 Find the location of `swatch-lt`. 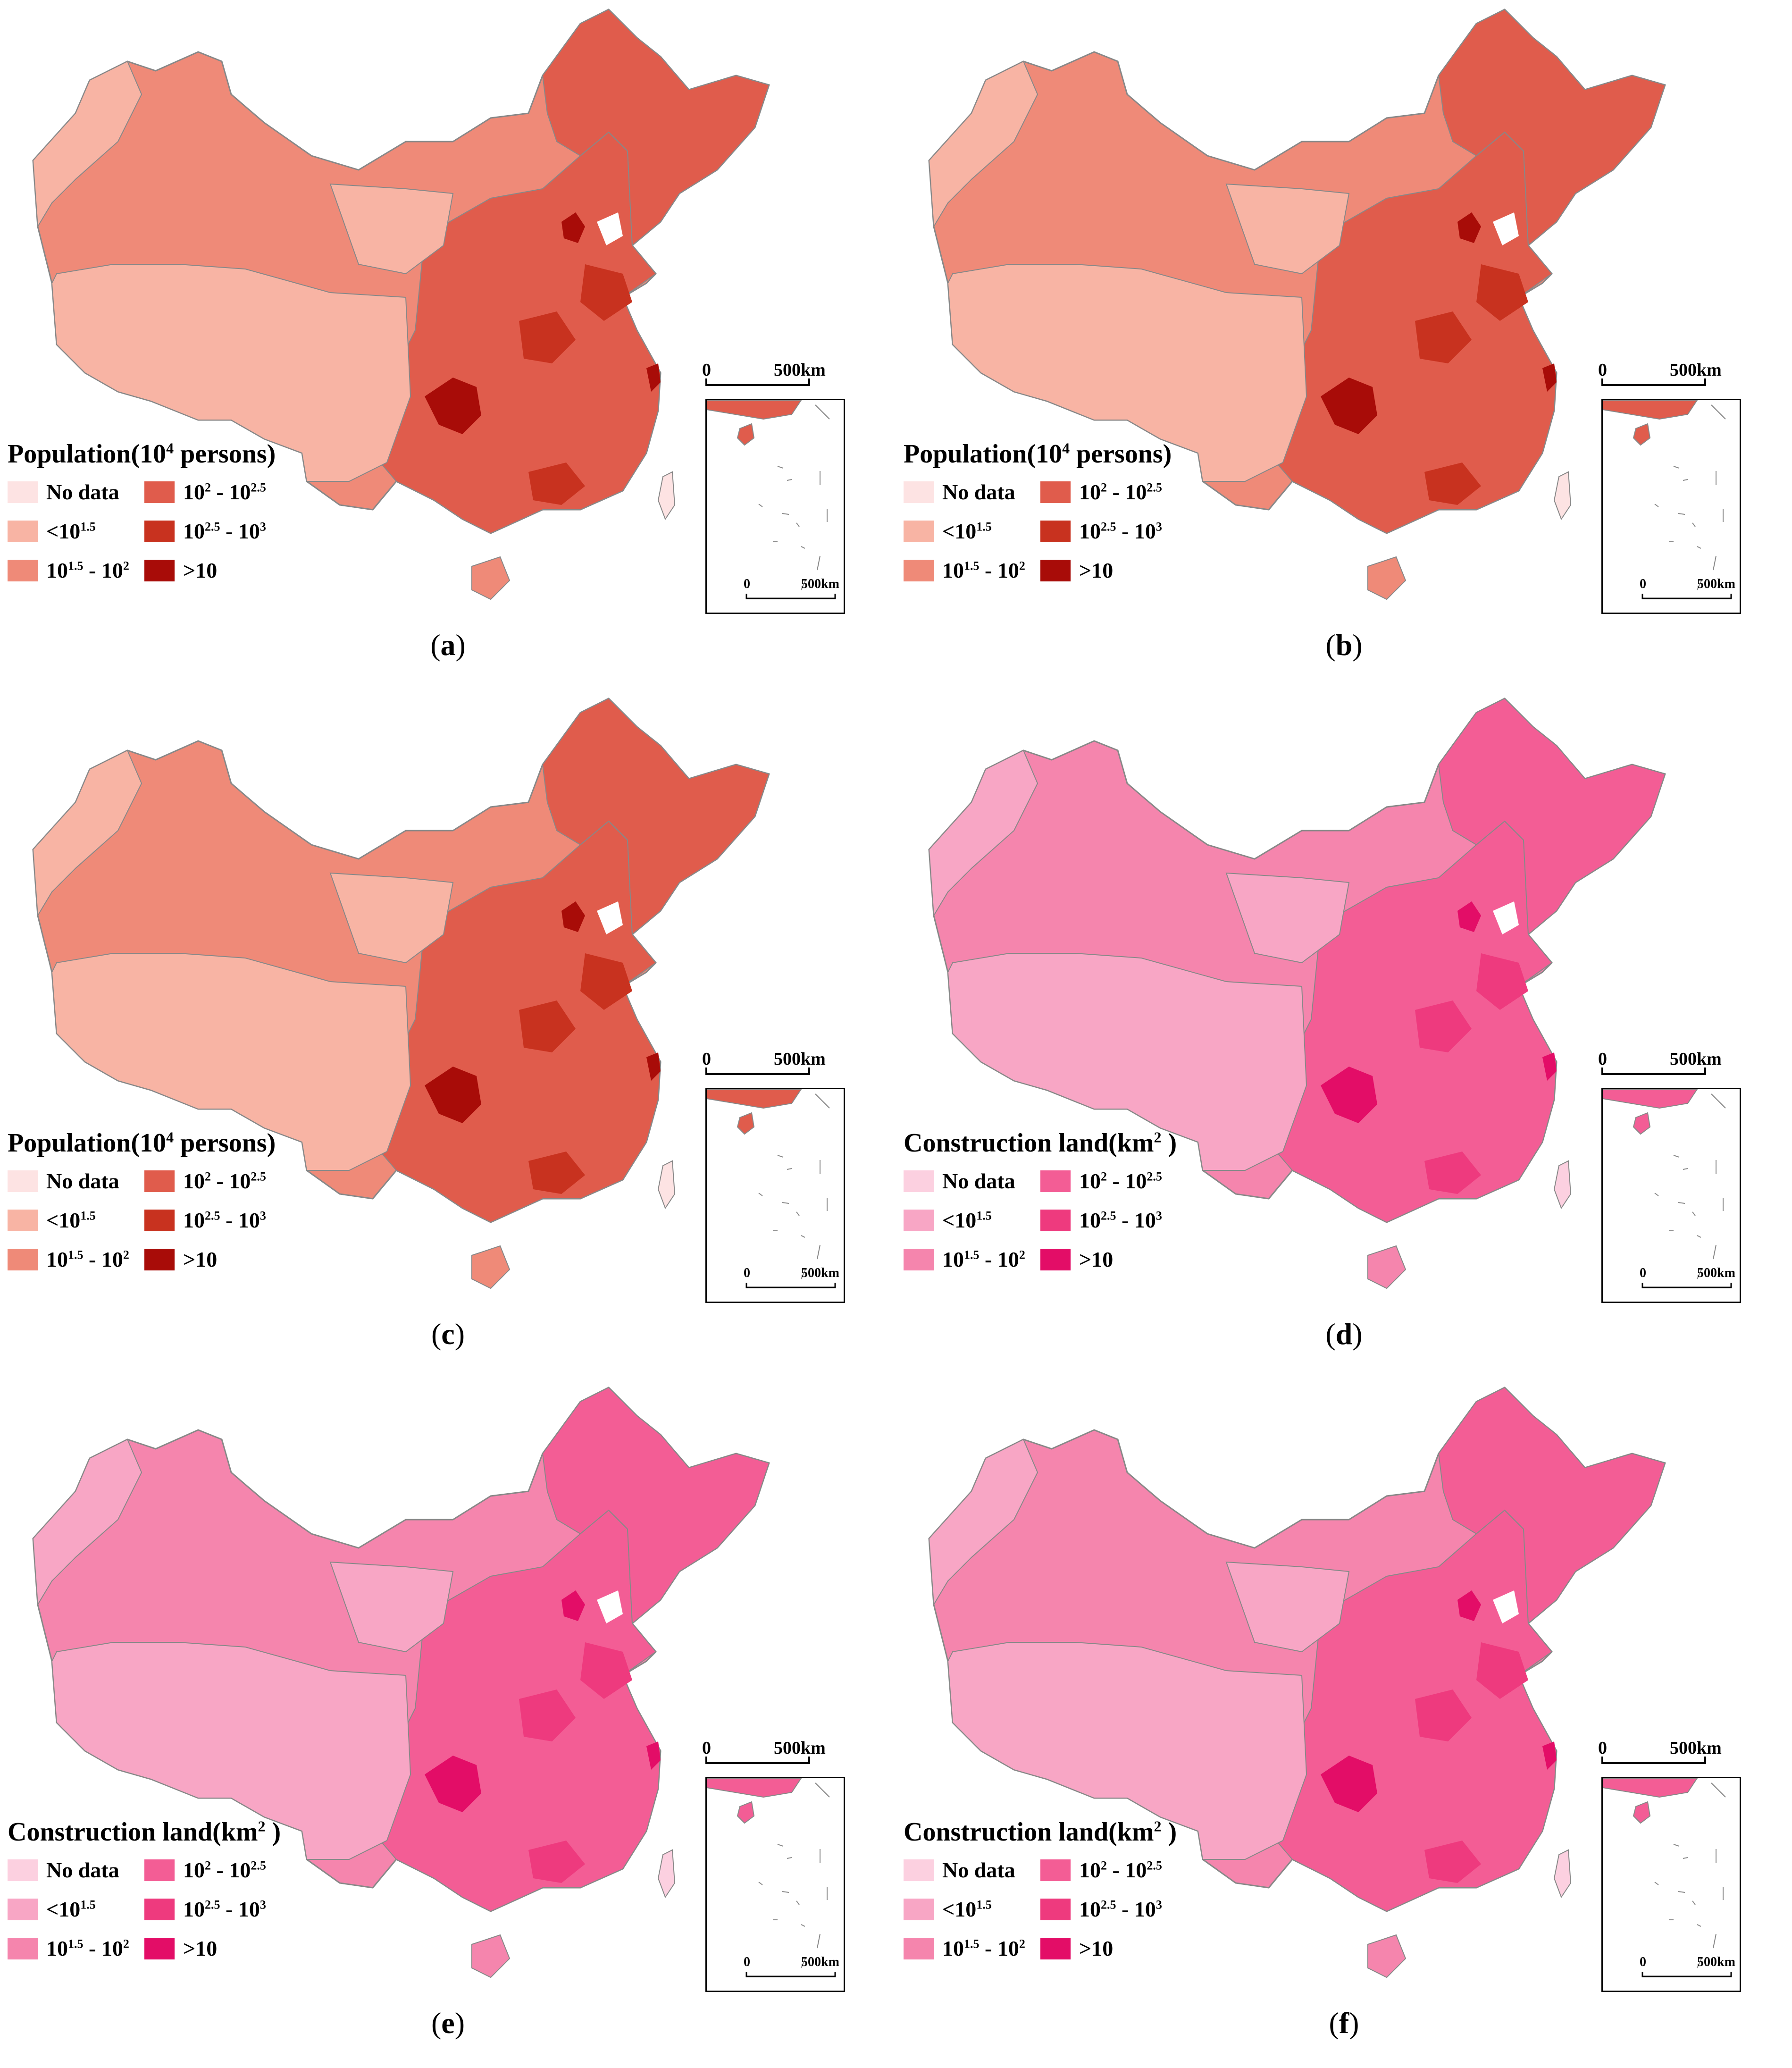

swatch-lt is located at coordinates (23, 531).